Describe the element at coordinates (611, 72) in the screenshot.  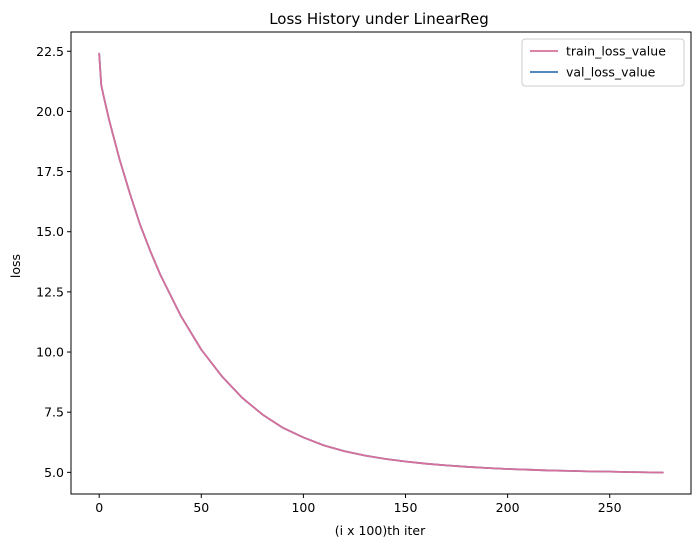
I see `legend-label-val-loss-value: val_loss_value` at that location.